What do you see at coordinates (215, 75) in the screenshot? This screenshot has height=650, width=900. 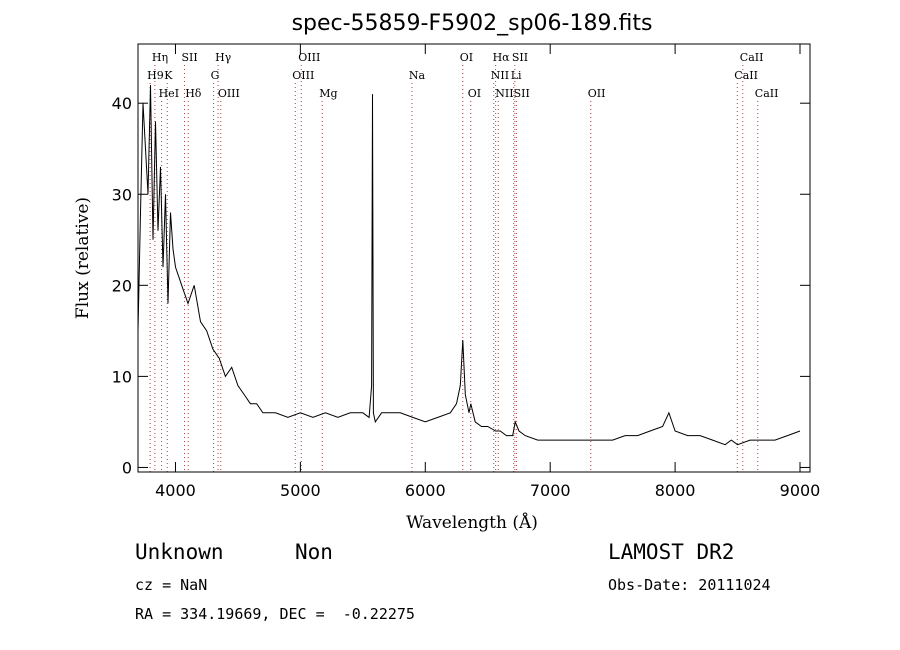 I see `emission-line-label: G` at bounding box center [215, 75].